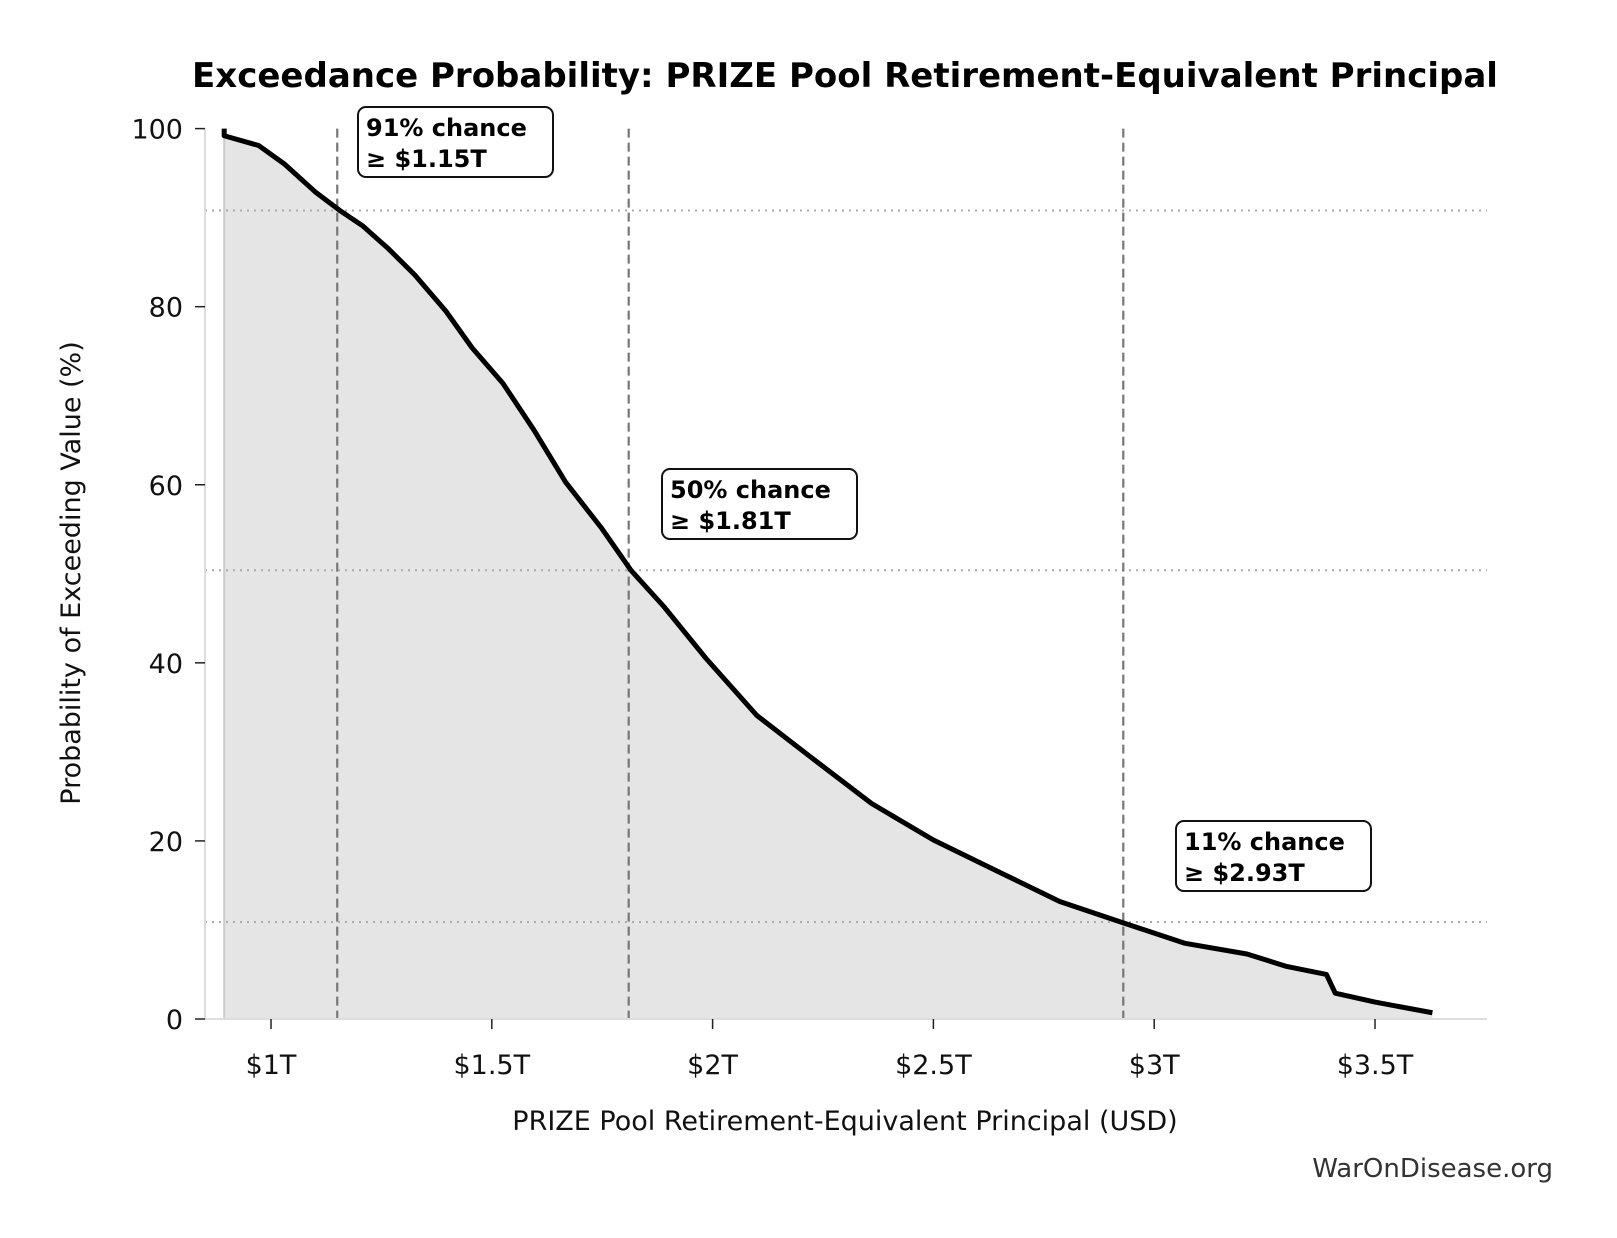 Image resolution: width=1617 pixels, height=1238 pixels. I want to click on annotation-line1: 91% chance, so click(446, 128).